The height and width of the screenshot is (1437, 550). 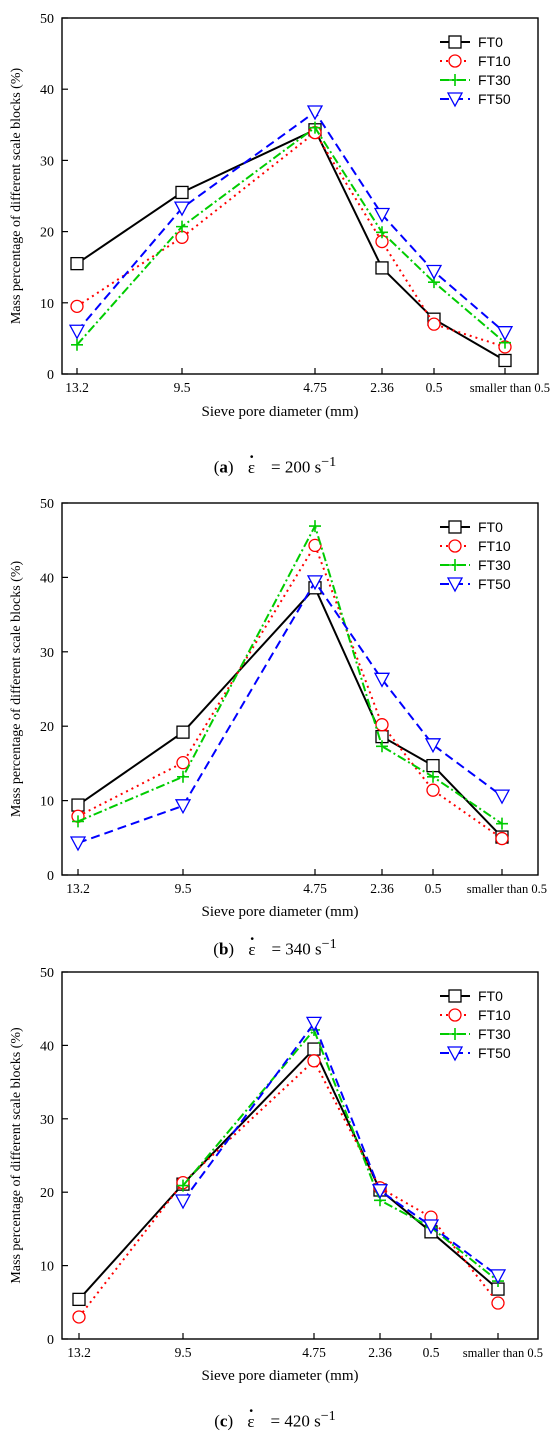 What do you see at coordinates (329, 462) in the screenshot?
I see `caption-a-sup: −1` at bounding box center [329, 462].